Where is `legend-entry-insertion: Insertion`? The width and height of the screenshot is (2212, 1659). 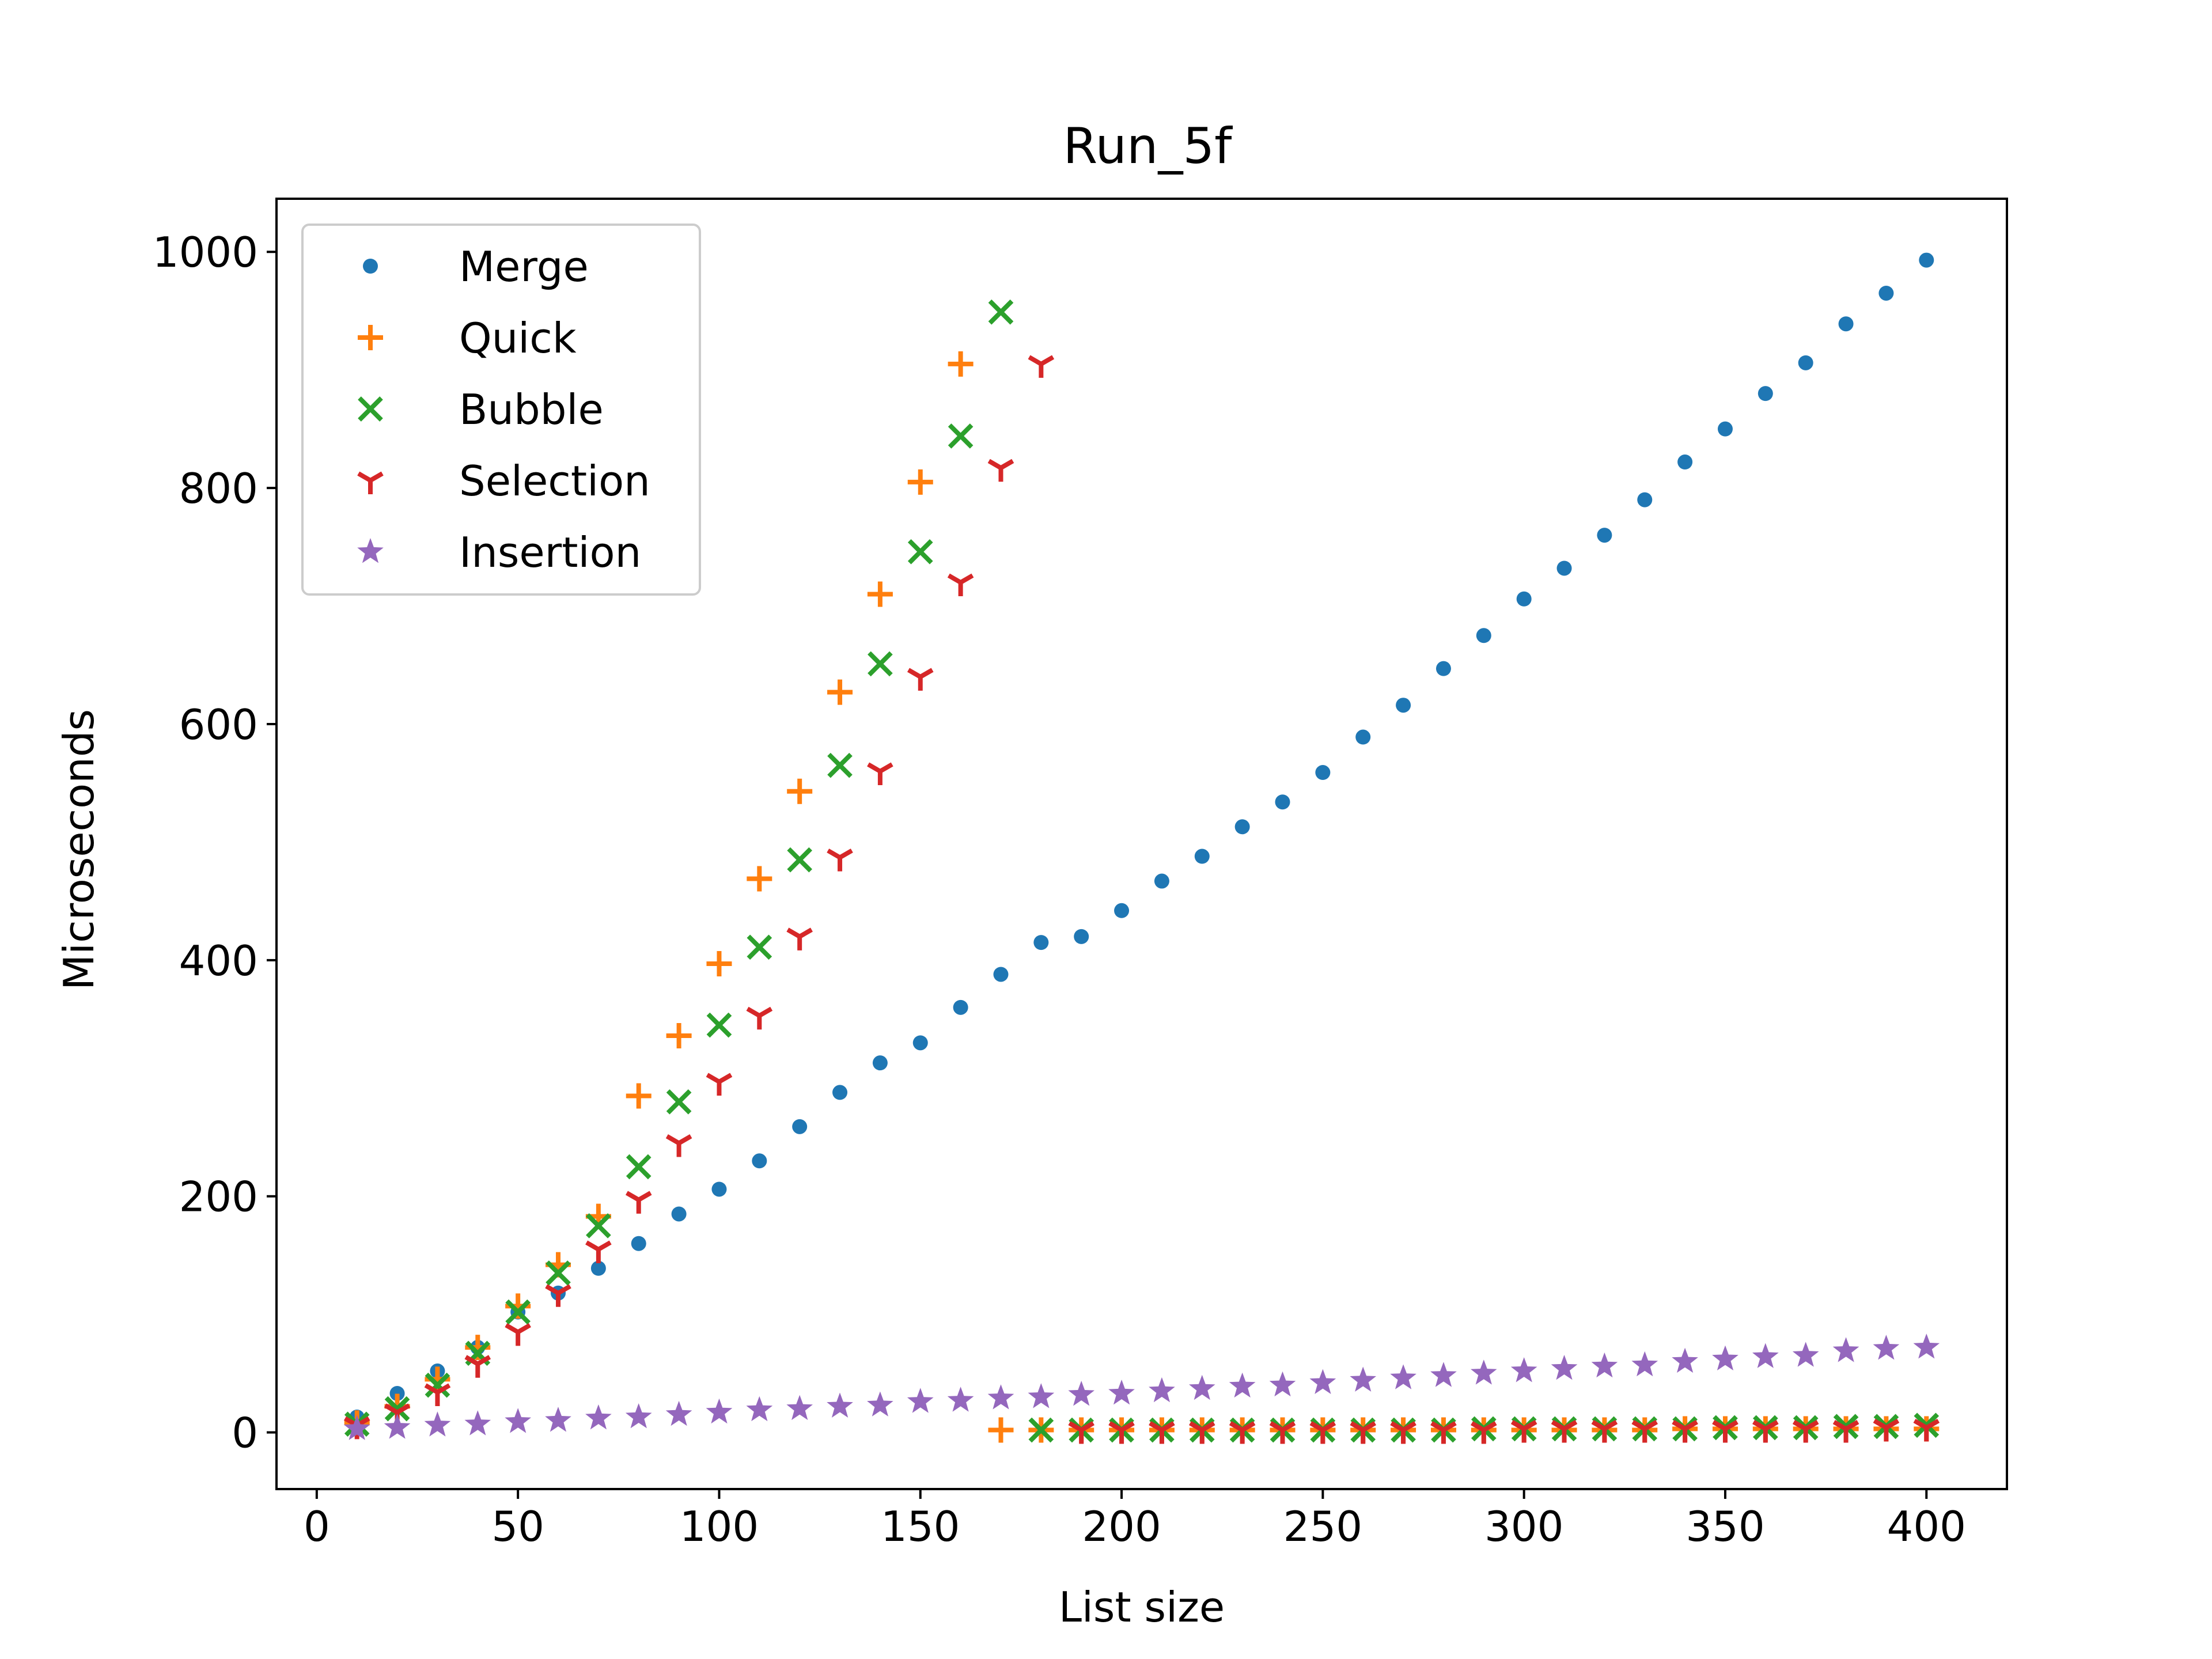 legend-entry-insertion: Insertion is located at coordinates (499, 552).